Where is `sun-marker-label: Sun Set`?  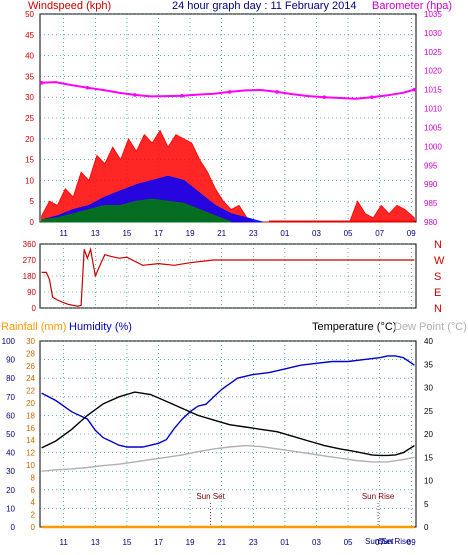
sun-marker-label: Sun Set is located at coordinates (210, 496).